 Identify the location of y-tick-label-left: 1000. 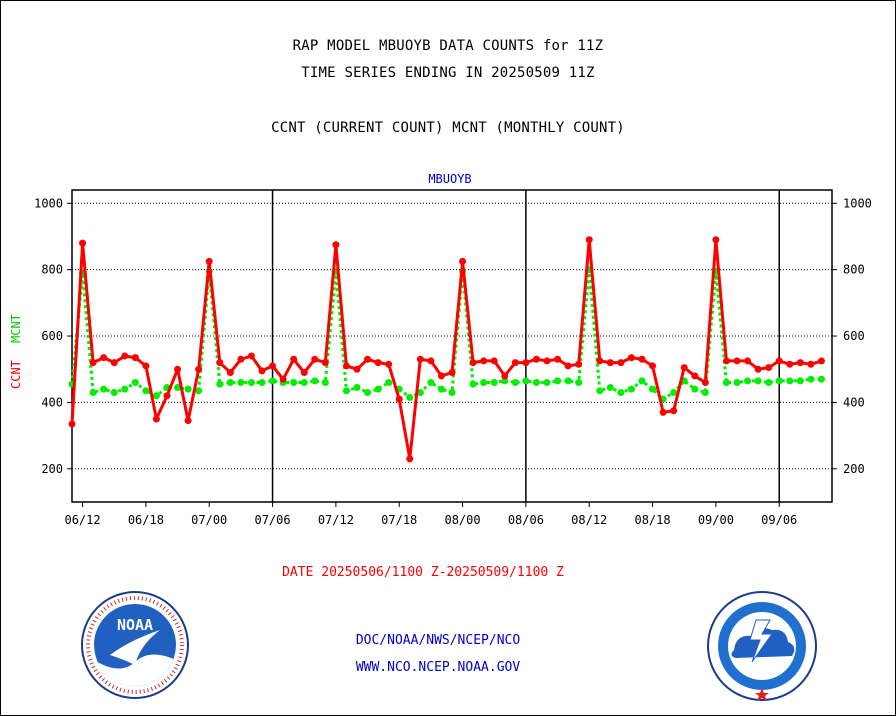
(48, 203).